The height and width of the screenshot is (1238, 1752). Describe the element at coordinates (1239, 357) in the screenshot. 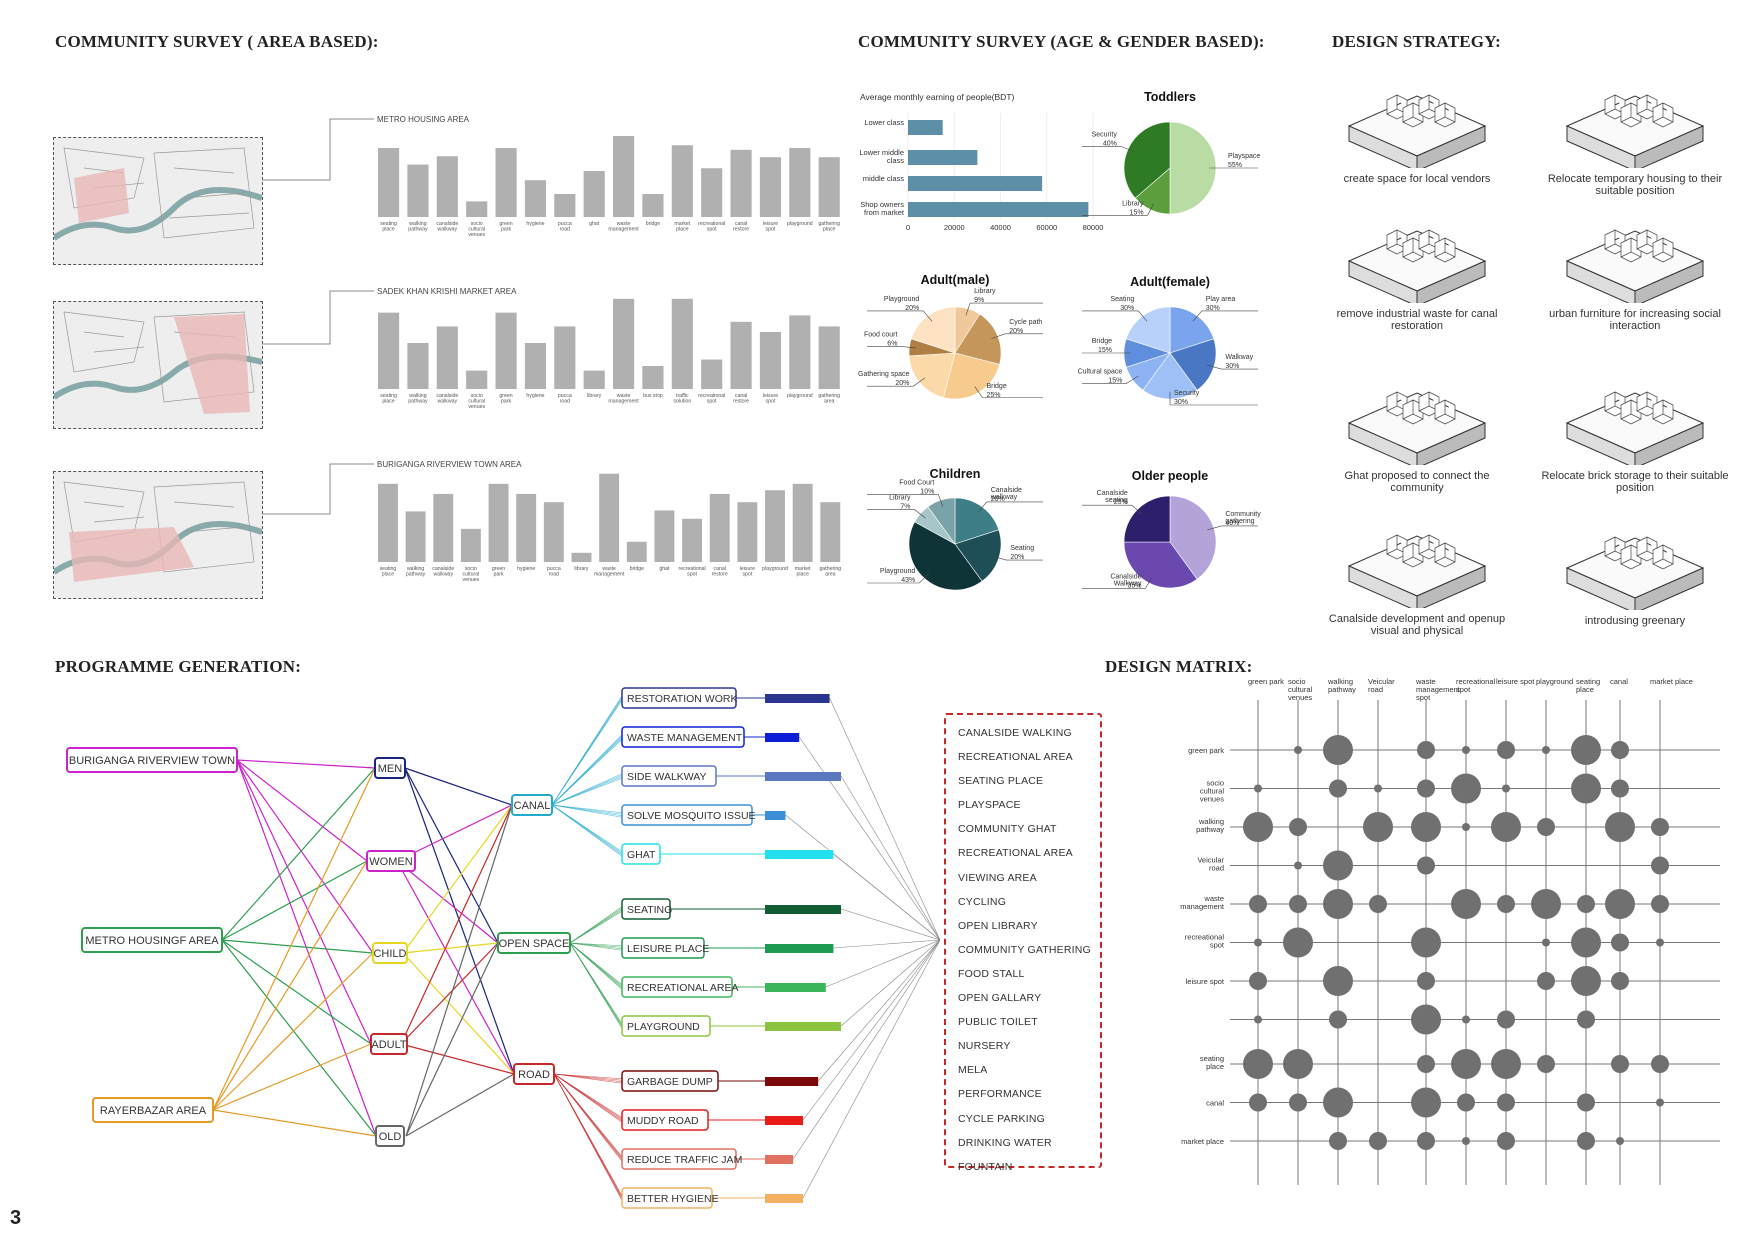

I see `pie-slice-label: Walkway` at that location.